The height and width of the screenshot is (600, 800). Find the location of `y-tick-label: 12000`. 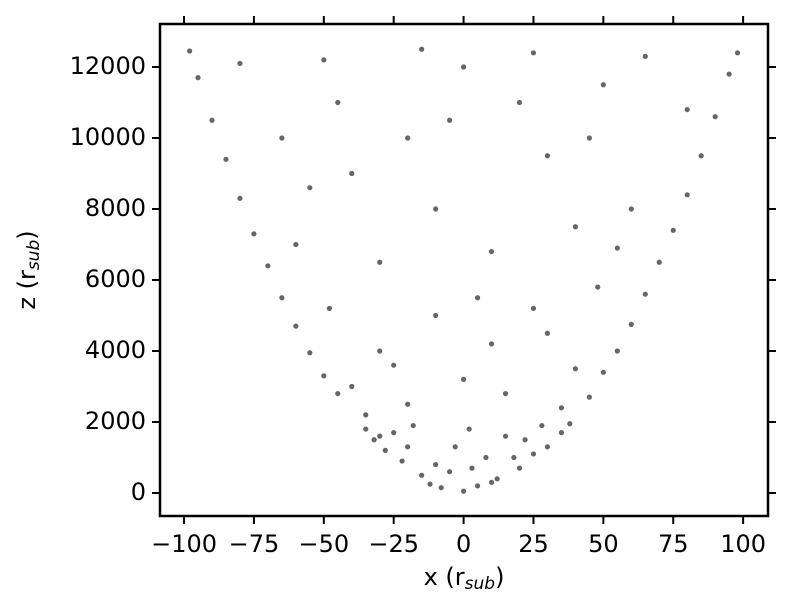

y-tick-label: 12000 is located at coordinates (108, 66).